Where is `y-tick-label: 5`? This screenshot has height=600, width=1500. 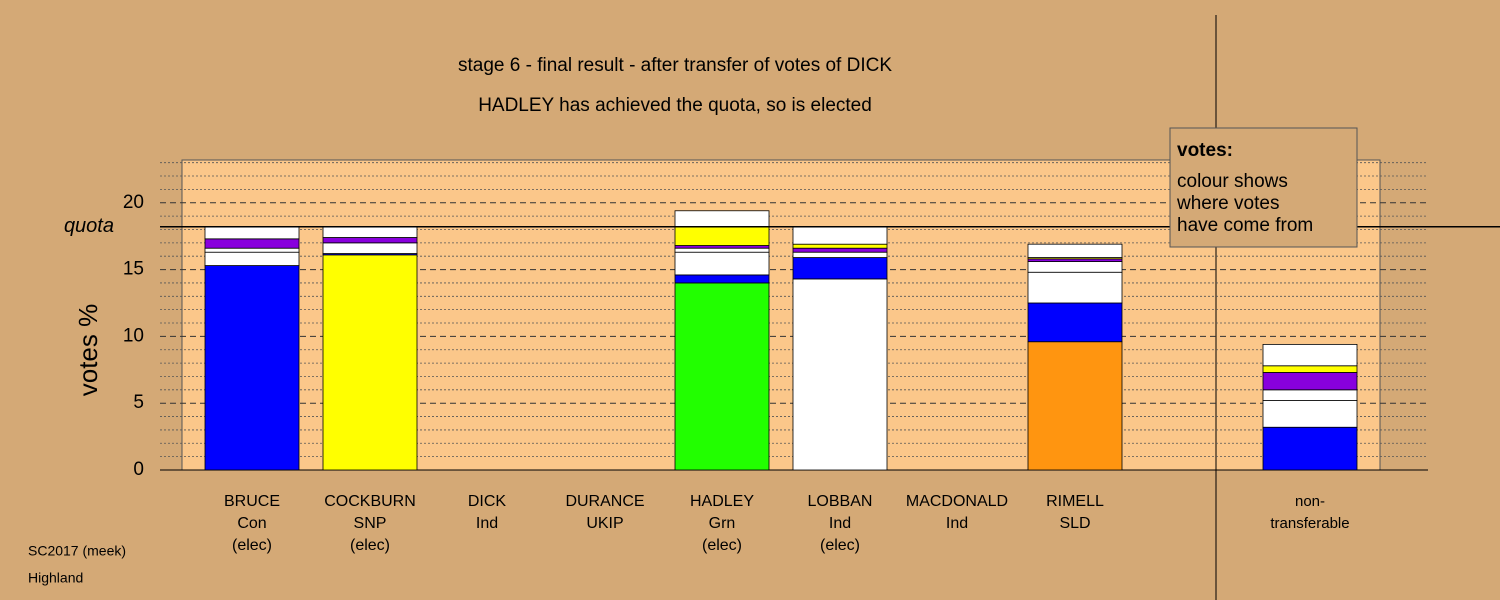
y-tick-label: 5 is located at coordinates (138, 402).